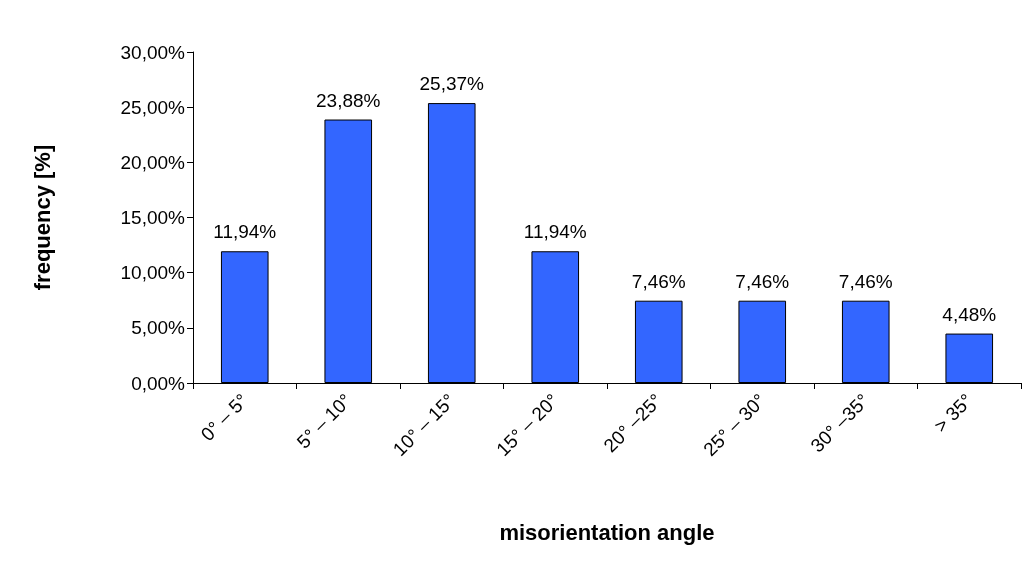 The width and height of the screenshot is (1031, 585). What do you see at coordinates (158, 328) in the screenshot?
I see `y-tick-label: 5,00%` at bounding box center [158, 328].